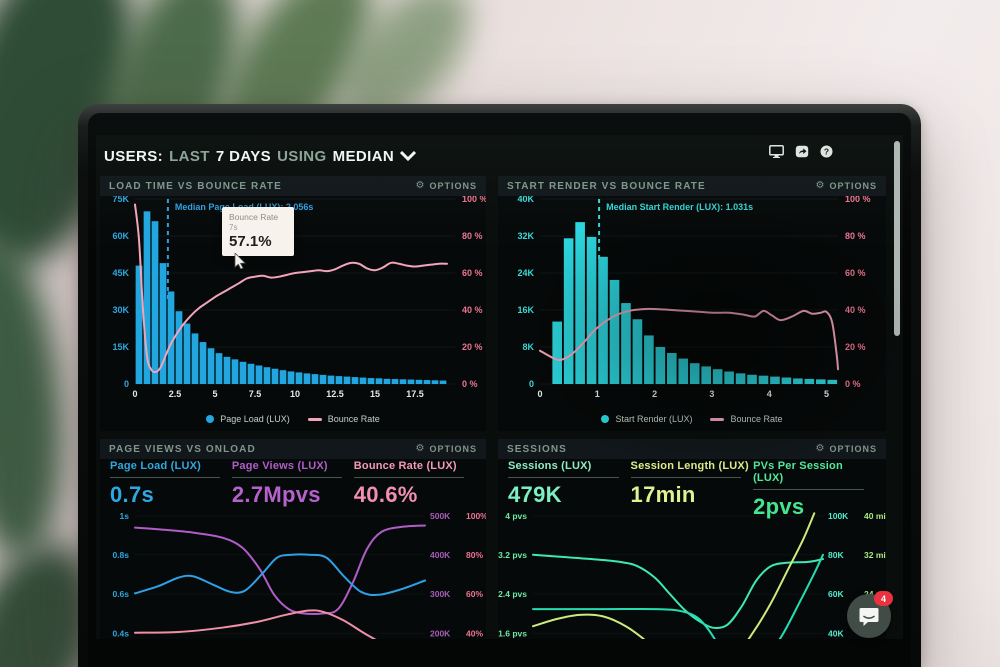 This screenshot has width=1000, height=667. I want to click on chevron-down-icon, so click(408, 156).